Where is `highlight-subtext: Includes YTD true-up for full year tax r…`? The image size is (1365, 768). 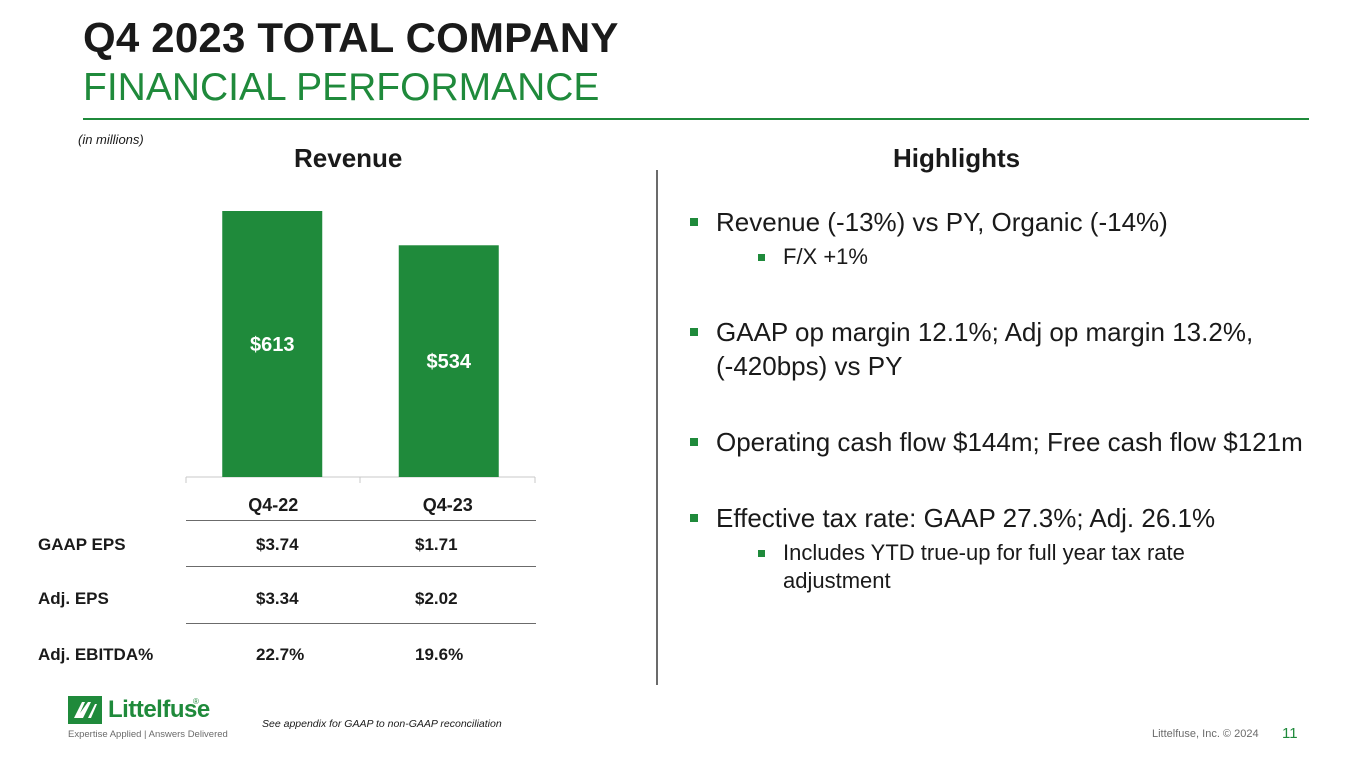
highlight-subtext: Includes YTD true-up for full year tax r… is located at coordinates (984, 566).